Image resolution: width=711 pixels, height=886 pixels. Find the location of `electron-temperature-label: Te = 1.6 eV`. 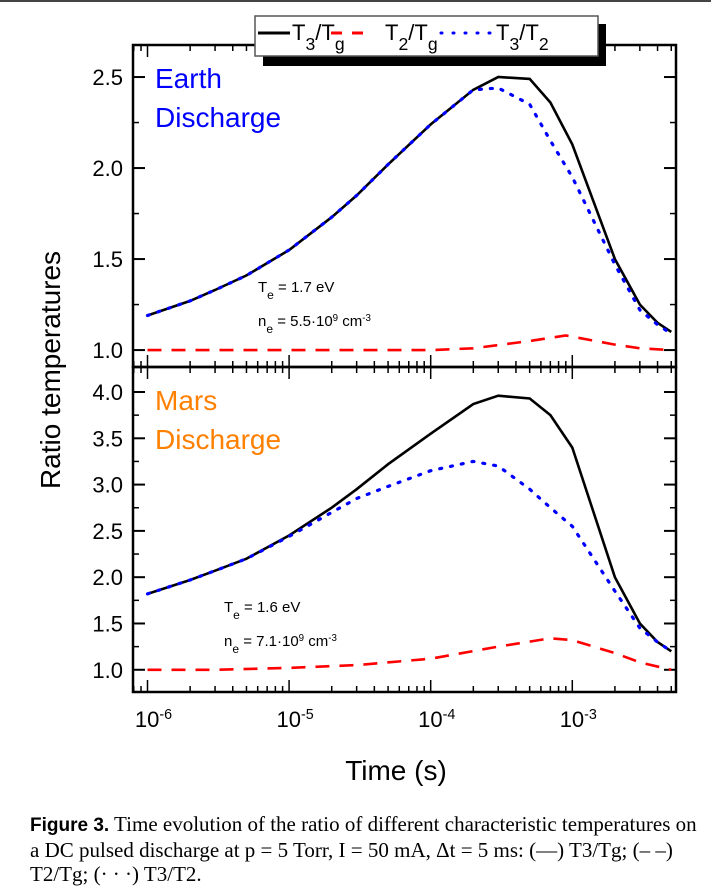

electron-temperature-label: Te = 1.6 eV is located at coordinates (262, 610).